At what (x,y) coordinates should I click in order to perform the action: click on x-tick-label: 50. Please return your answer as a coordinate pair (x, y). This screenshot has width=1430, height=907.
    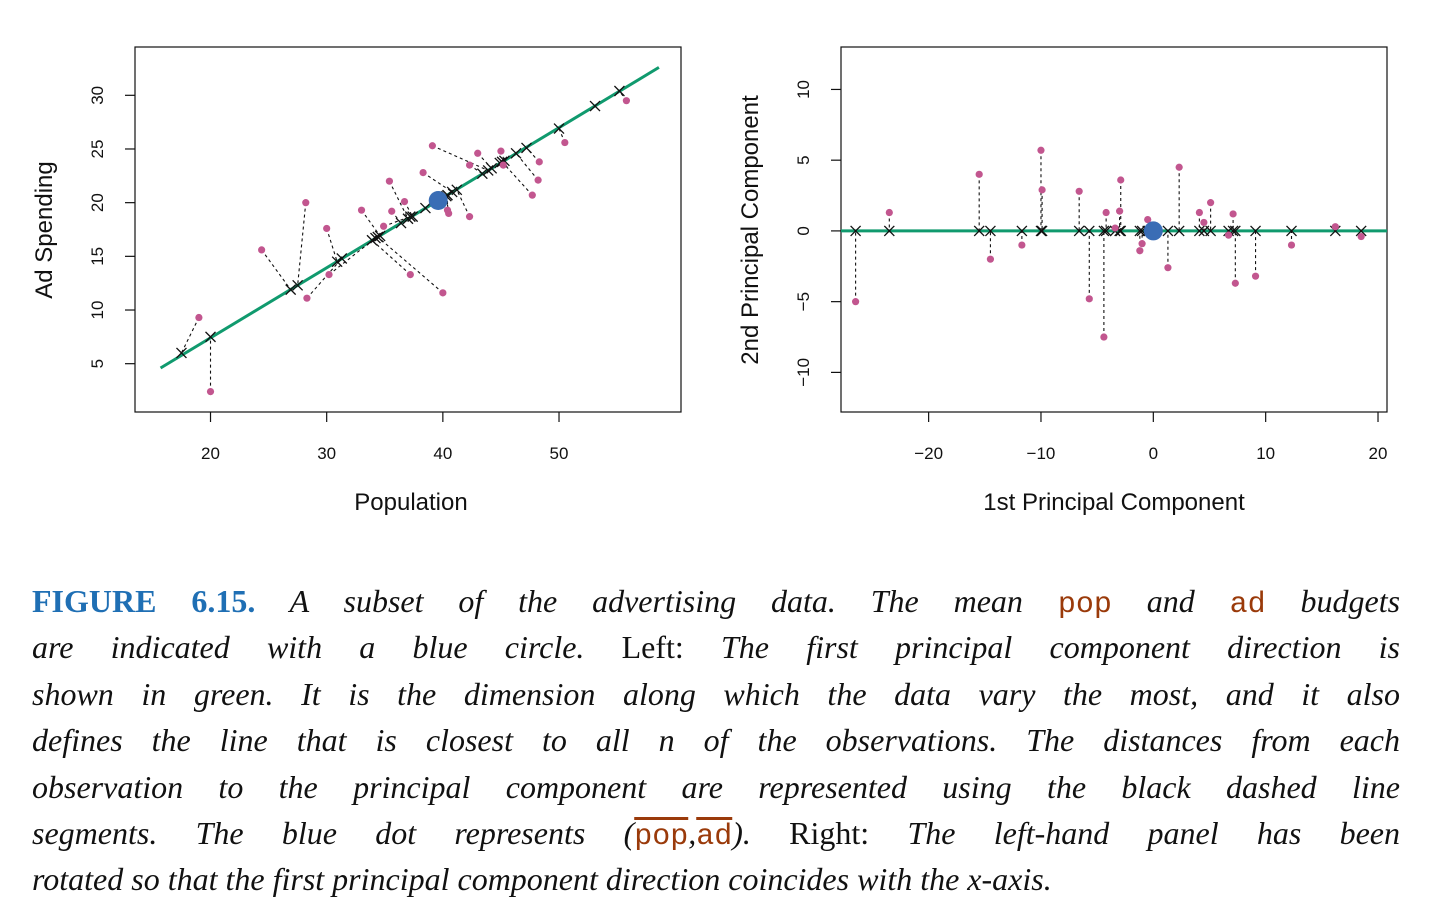
    Looking at the image, I should click on (559, 453).